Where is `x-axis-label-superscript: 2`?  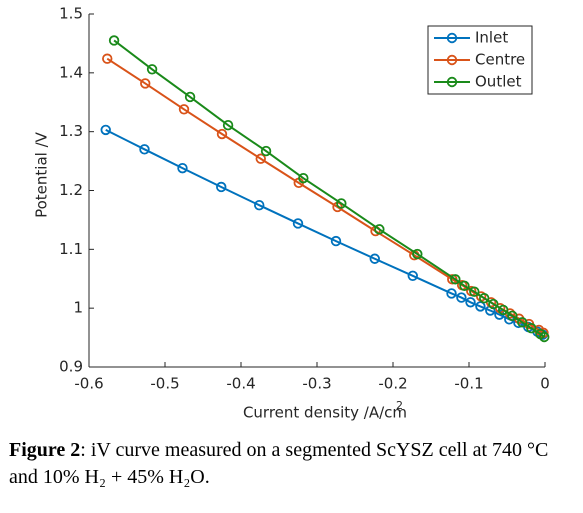 x-axis-label-superscript: 2 is located at coordinates (399, 405).